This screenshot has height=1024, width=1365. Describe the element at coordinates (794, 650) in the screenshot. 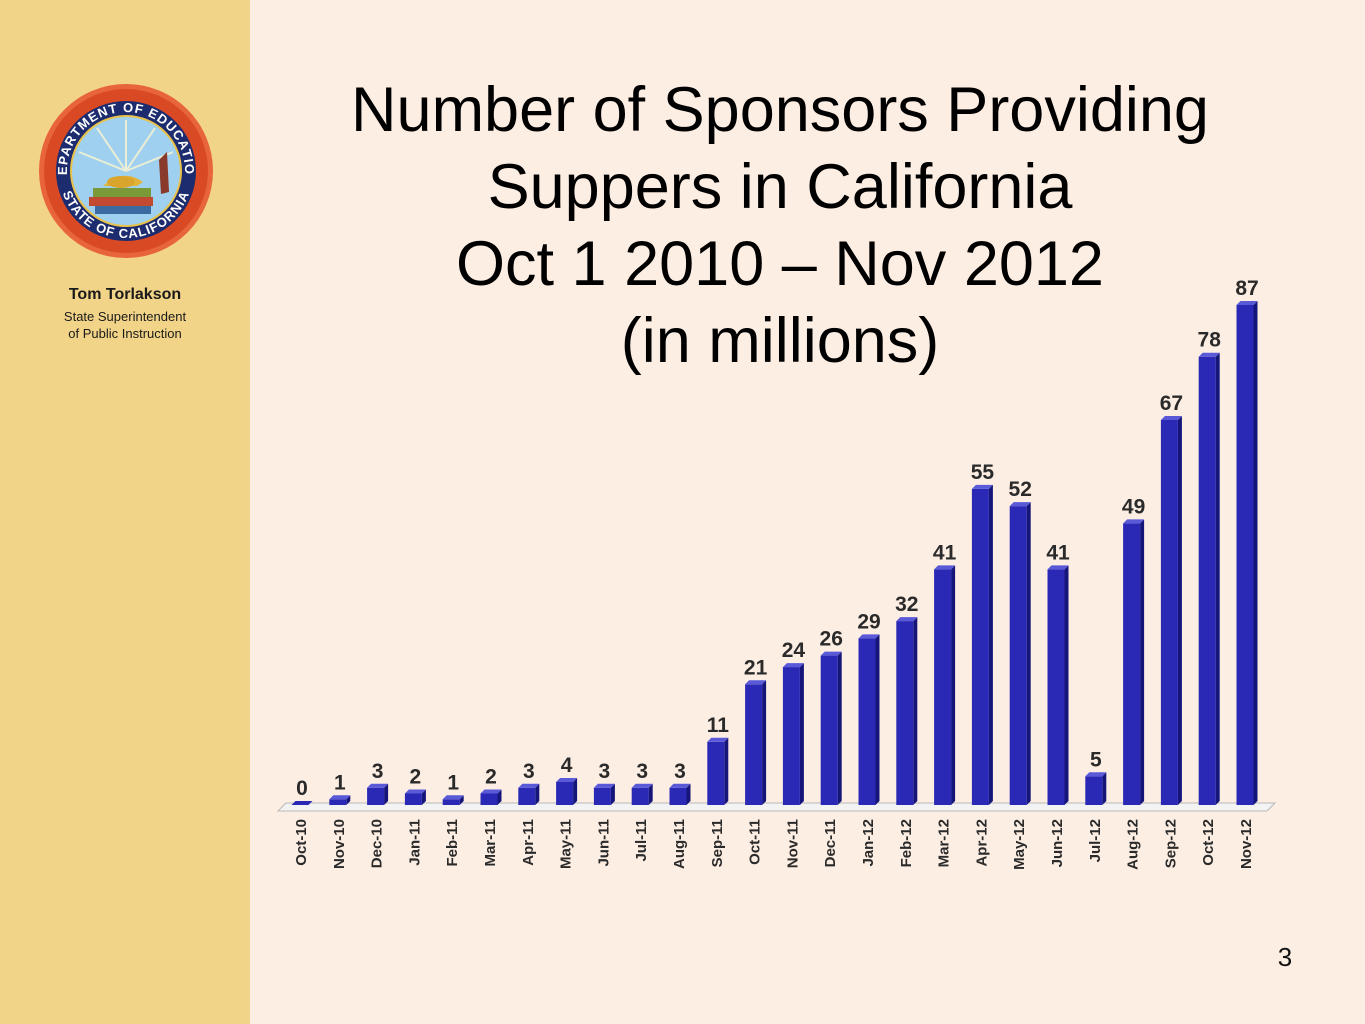

I see `data-label: 24` at that location.